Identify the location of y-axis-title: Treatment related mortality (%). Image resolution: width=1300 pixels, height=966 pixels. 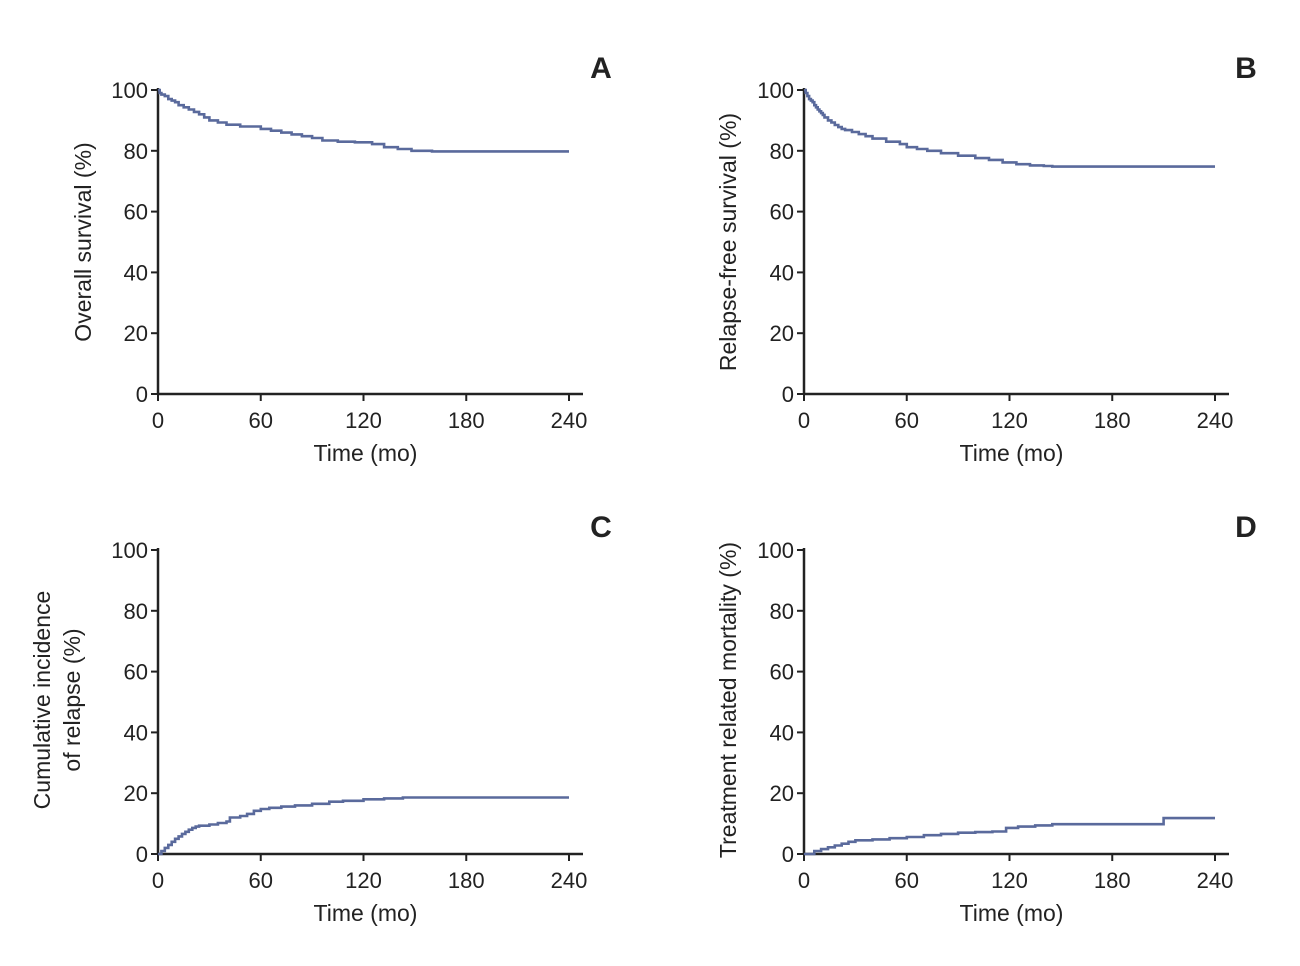
(728, 700).